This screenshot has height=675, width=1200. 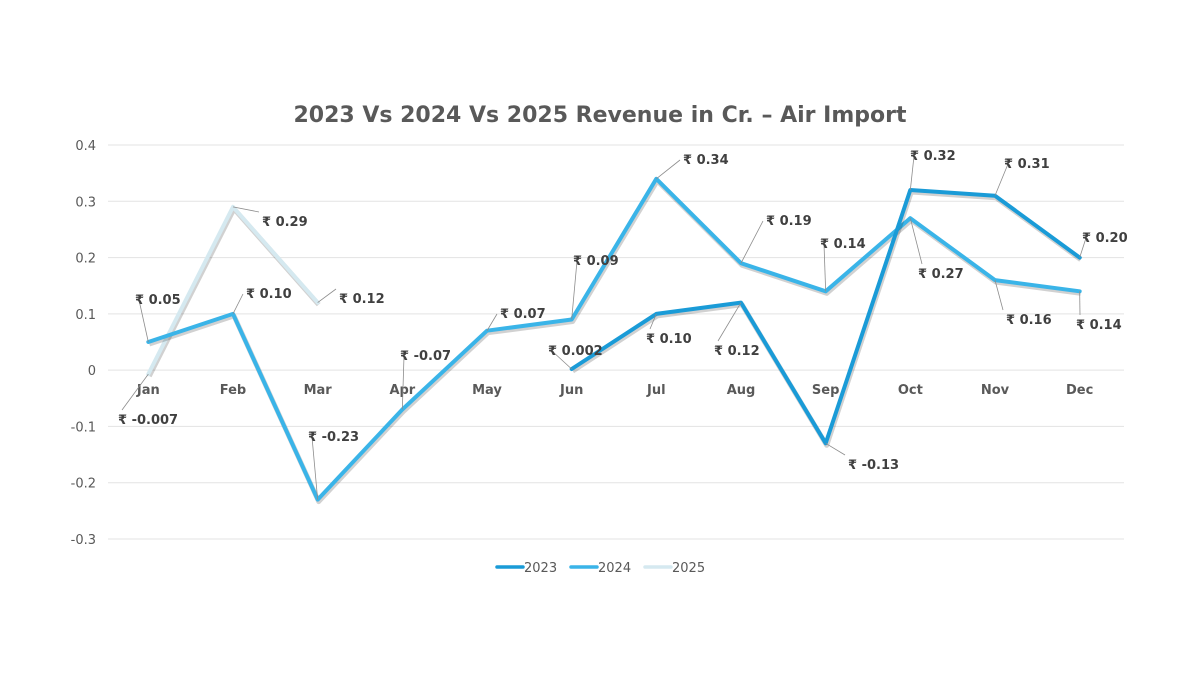 What do you see at coordinates (148, 390) in the screenshot?
I see `x-tick-label: Jan` at bounding box center [148, 390].